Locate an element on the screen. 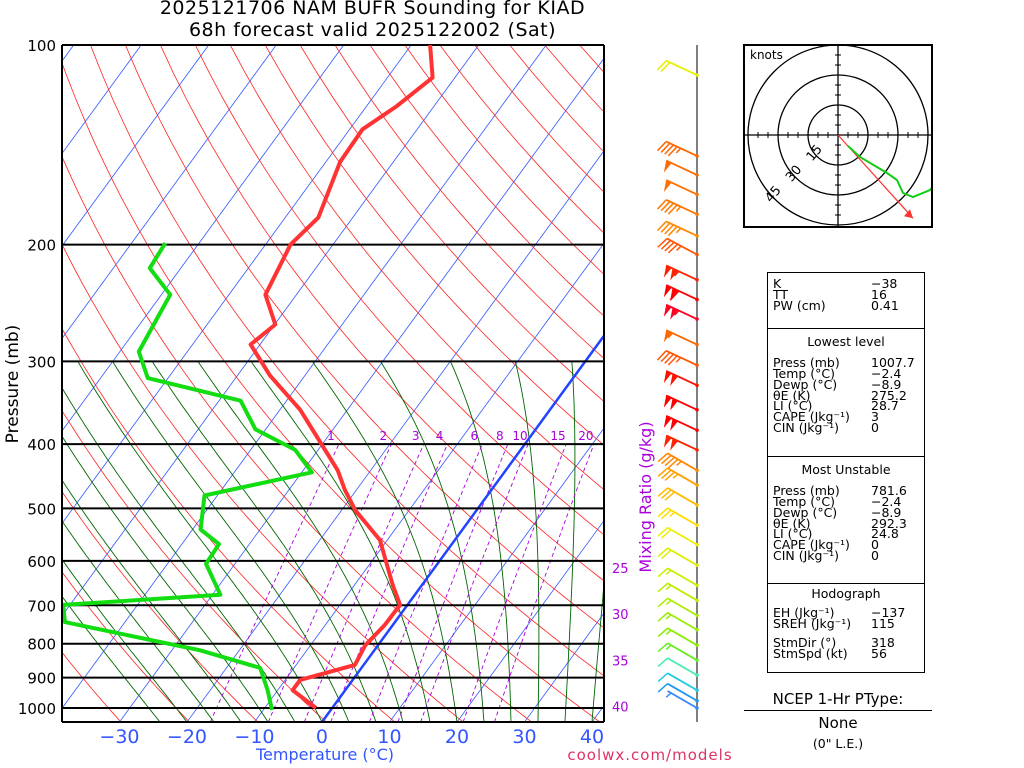 This screenshot has height=768, width=1024. stat-label: CIN (Jkg⁻¹) is located at coordinates (806, 556).